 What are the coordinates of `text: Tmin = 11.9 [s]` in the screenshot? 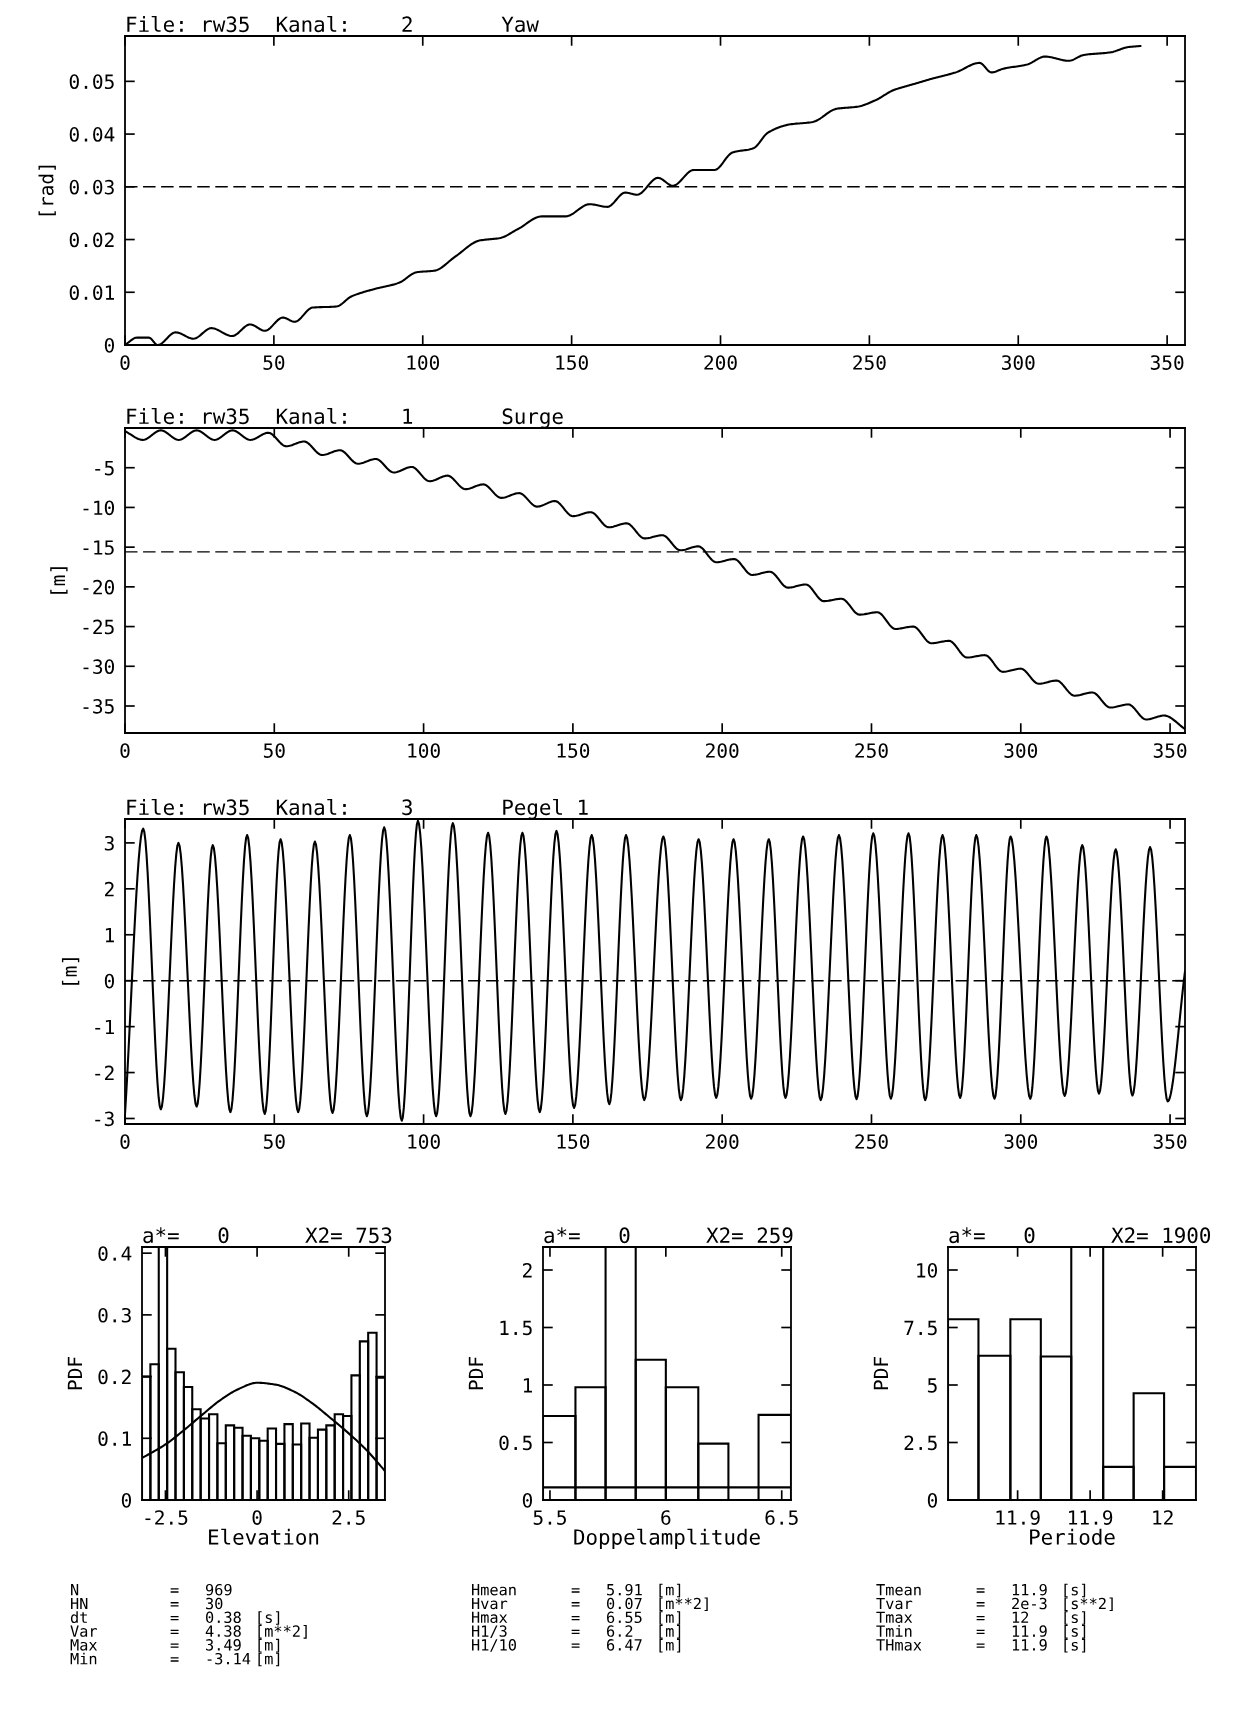 It's located at (981, 1632).